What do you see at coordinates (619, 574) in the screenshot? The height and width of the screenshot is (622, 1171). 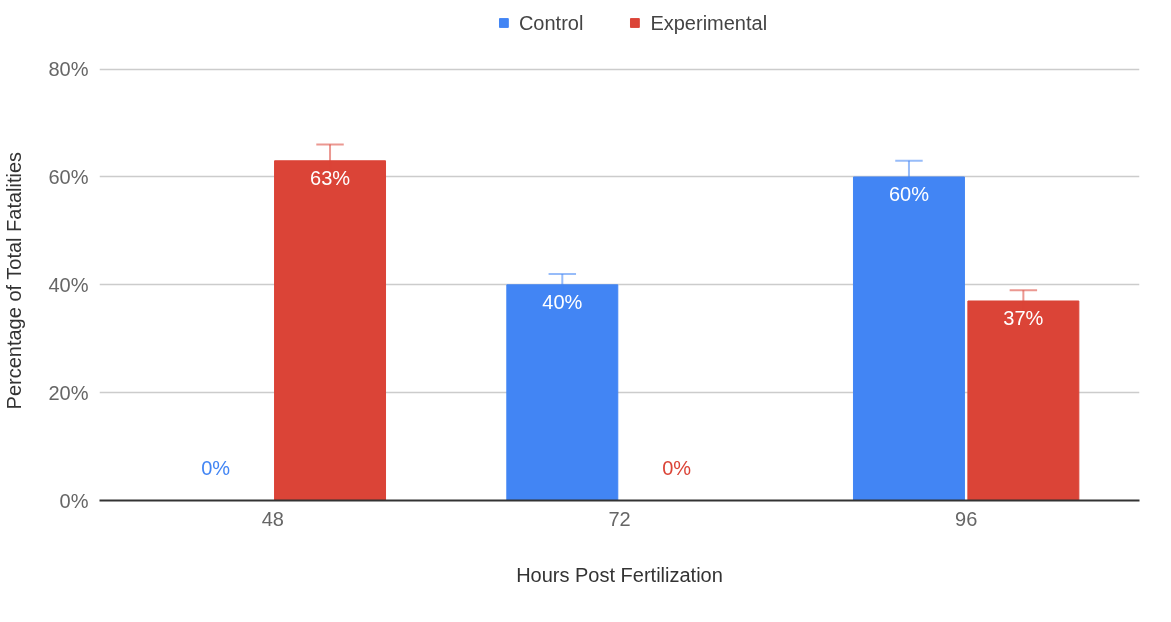 I see `x-axis-title: Hours Post Fertilization` at bounding box center [619, 574].